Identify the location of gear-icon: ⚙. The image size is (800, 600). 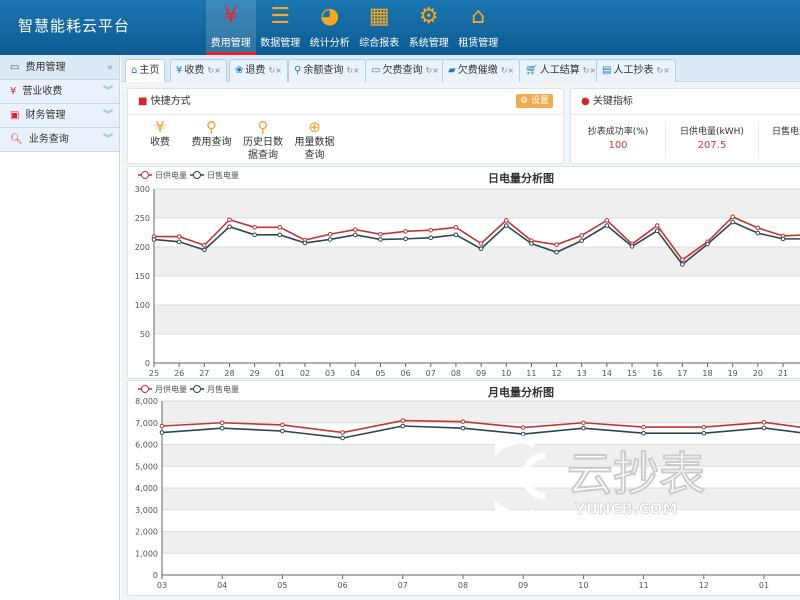
(428, 16).